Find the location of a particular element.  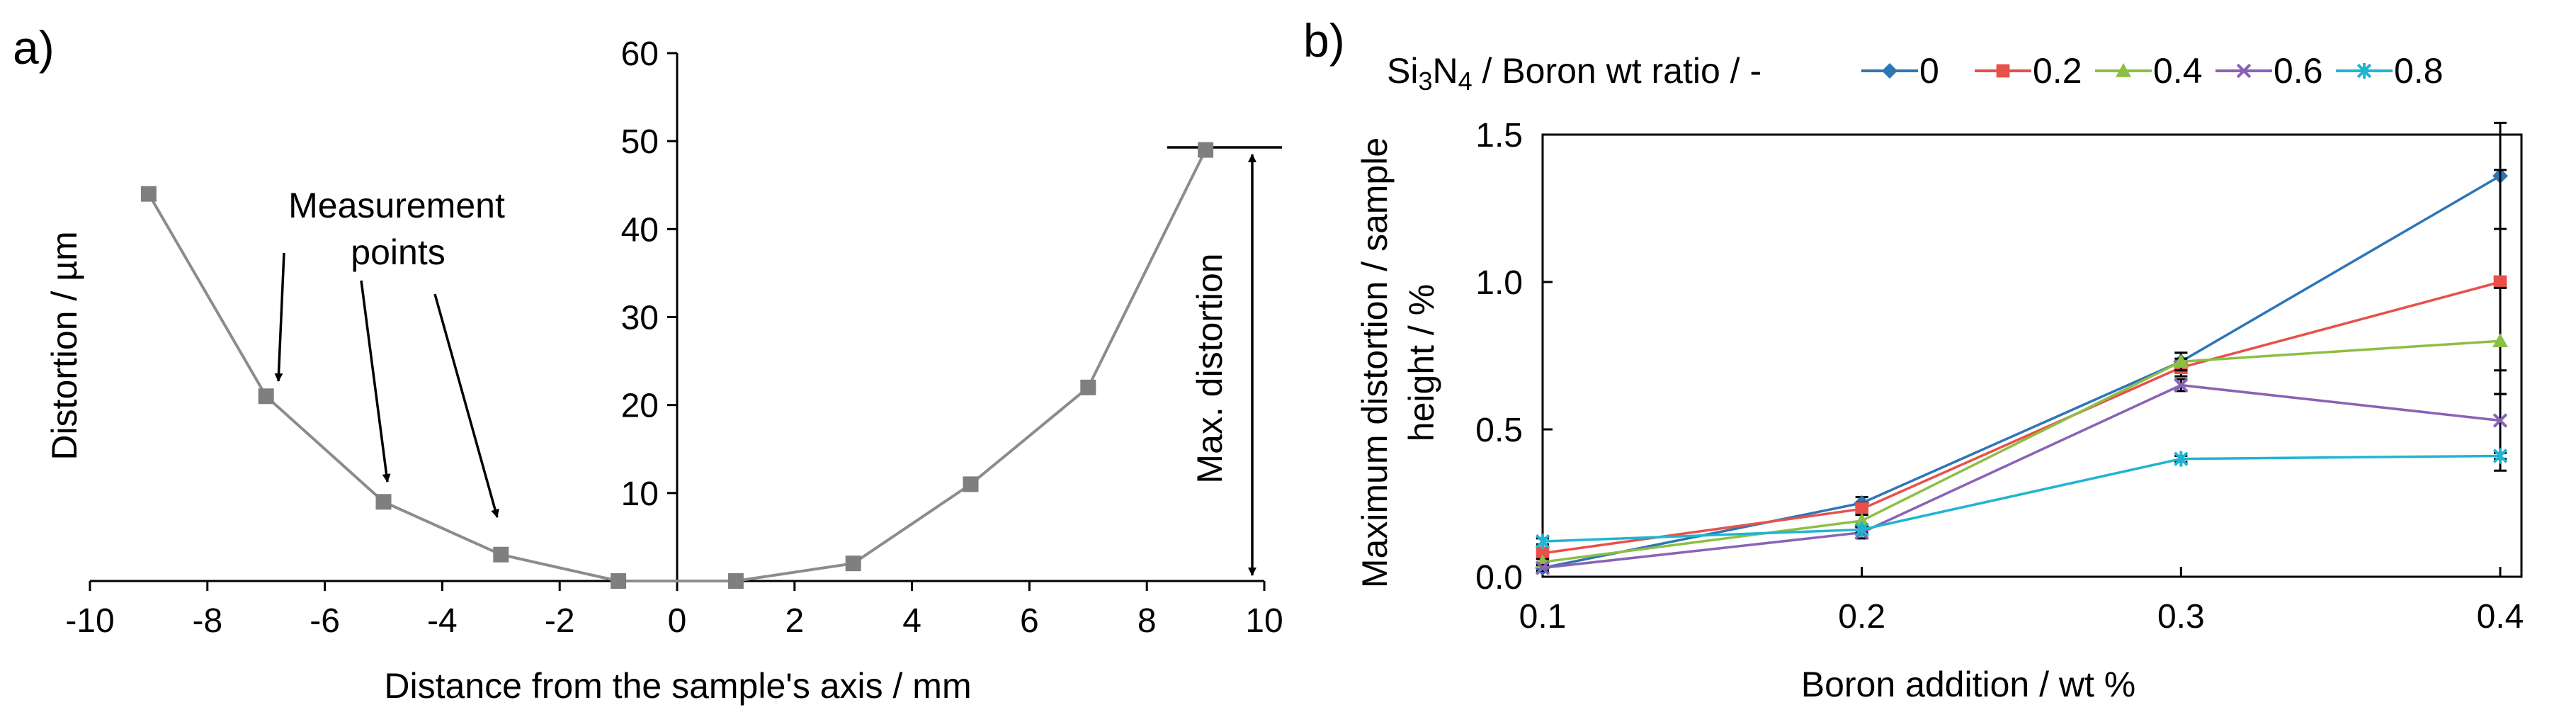

legend-item-0.2: 0.2 is located at coordinates (2028, 71).